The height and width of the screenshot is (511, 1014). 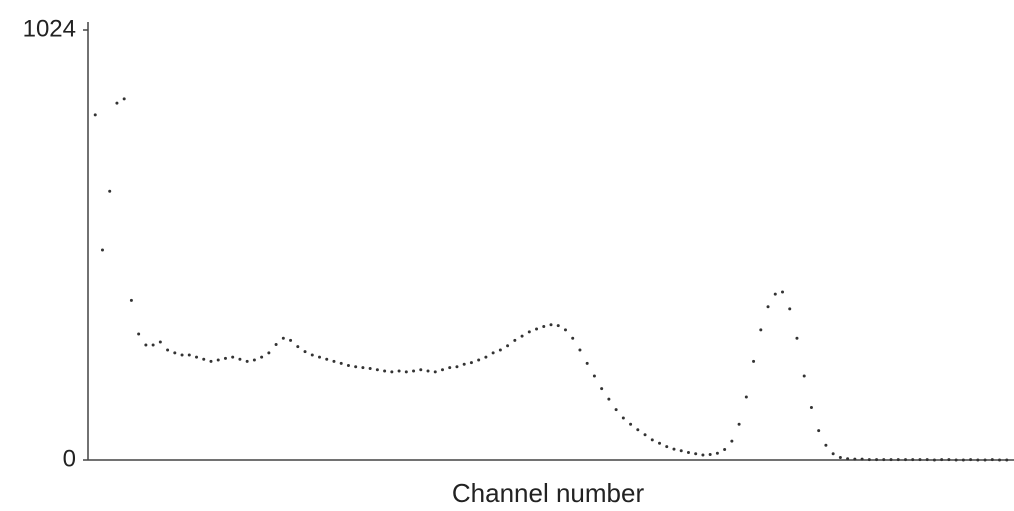 I want to click on y-tick-label: 0, so click(x=69, y=458).